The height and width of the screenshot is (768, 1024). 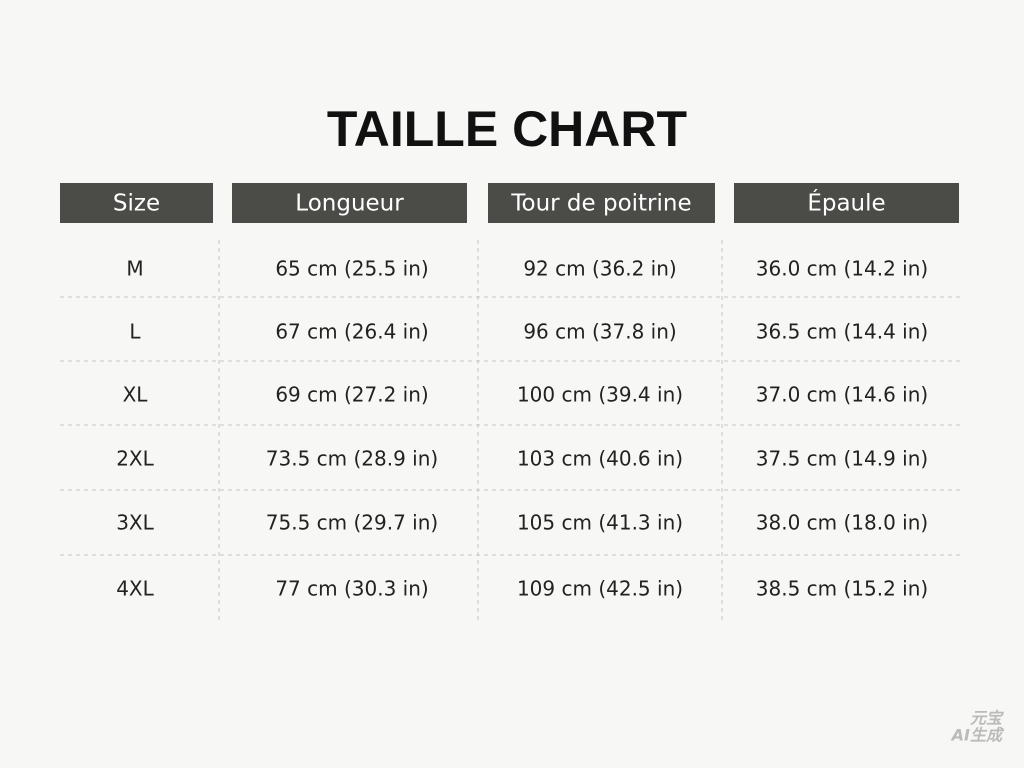 What do you see at coordinates (136, 395) in the screenshot?
I see `cell-text: XL` at bounding box center [136, 395].